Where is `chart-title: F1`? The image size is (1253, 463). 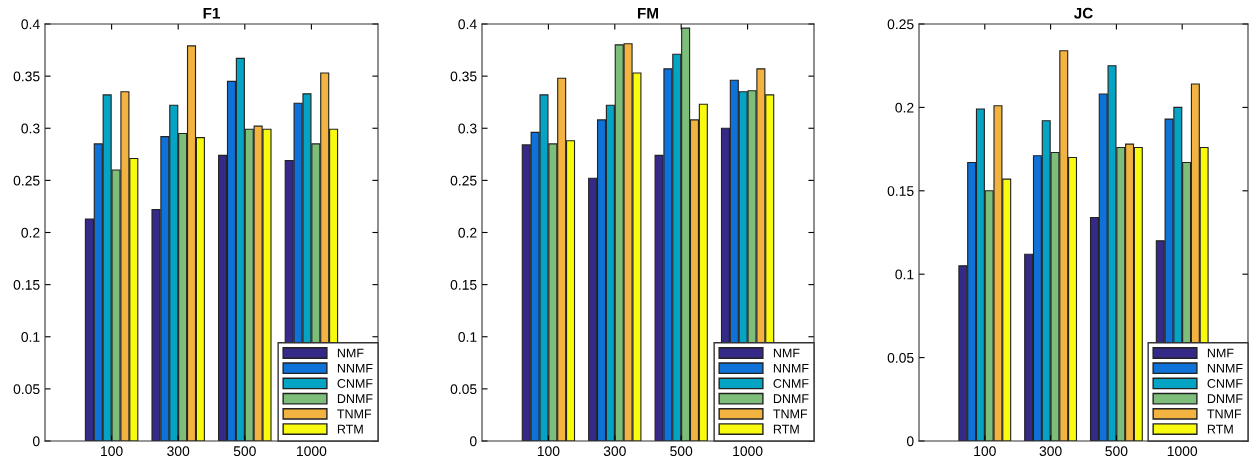 chart-title: F1 is located at coordinates (211, 13).